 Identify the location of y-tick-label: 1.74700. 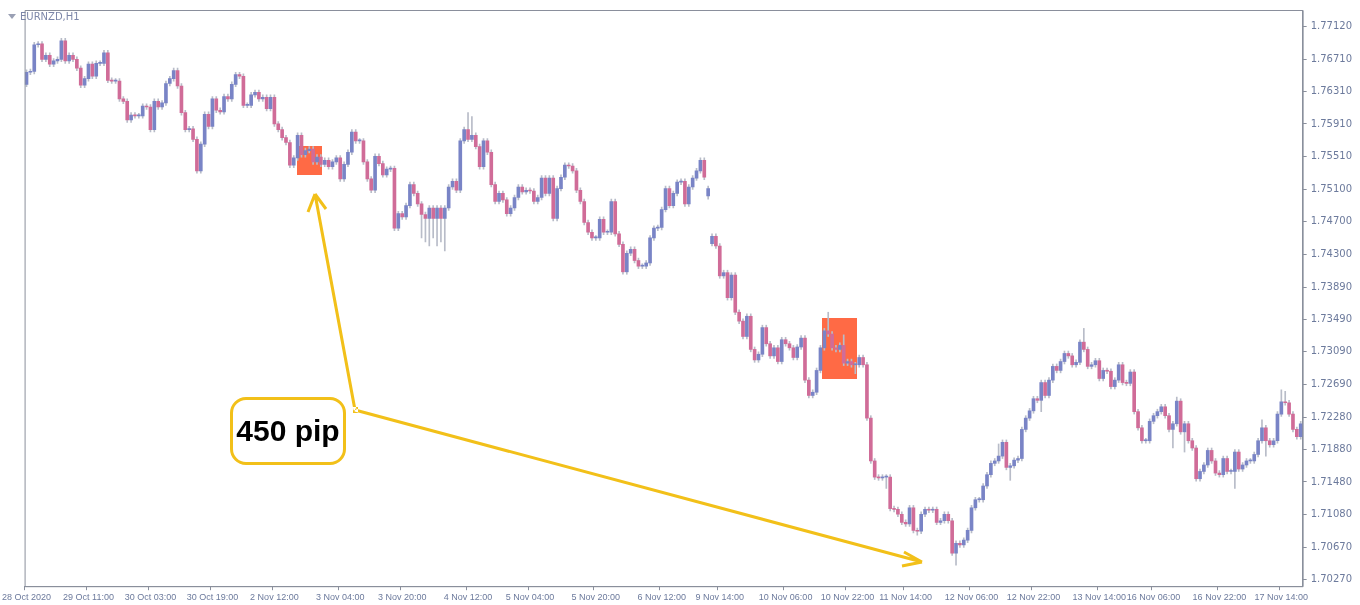
(1331, 221).